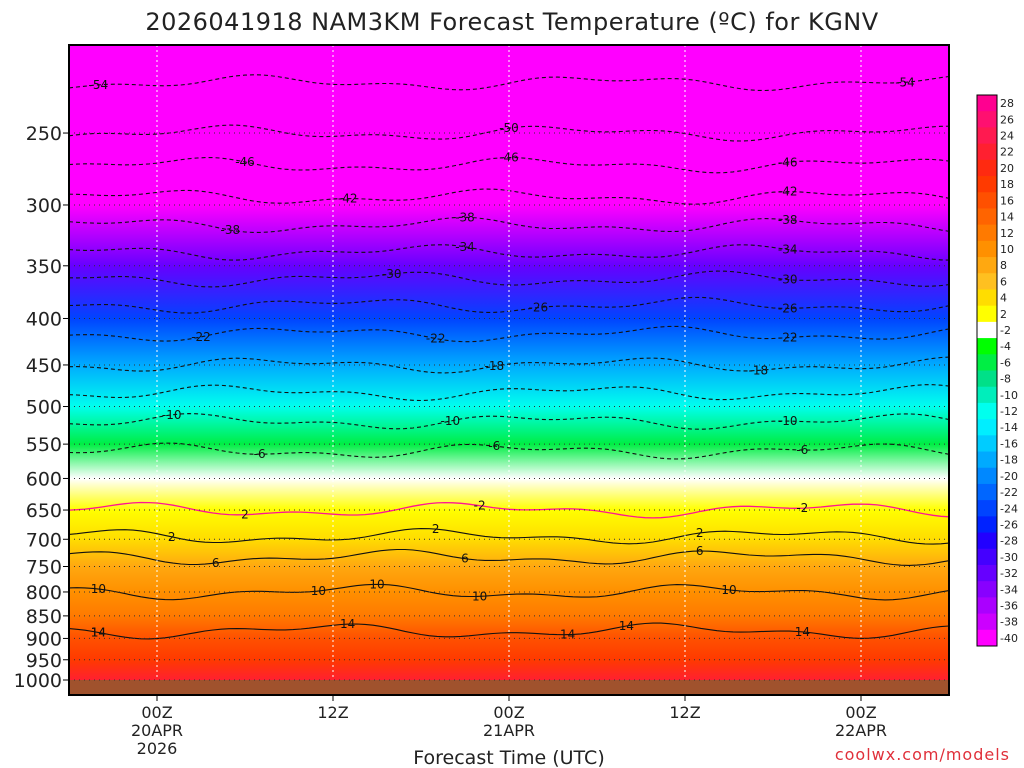 The width and height of the screenshot is (1024, 768). Describe the element at coordinates (44, 479) in the screenshot. I see `y-tick-label: 600` at that location.